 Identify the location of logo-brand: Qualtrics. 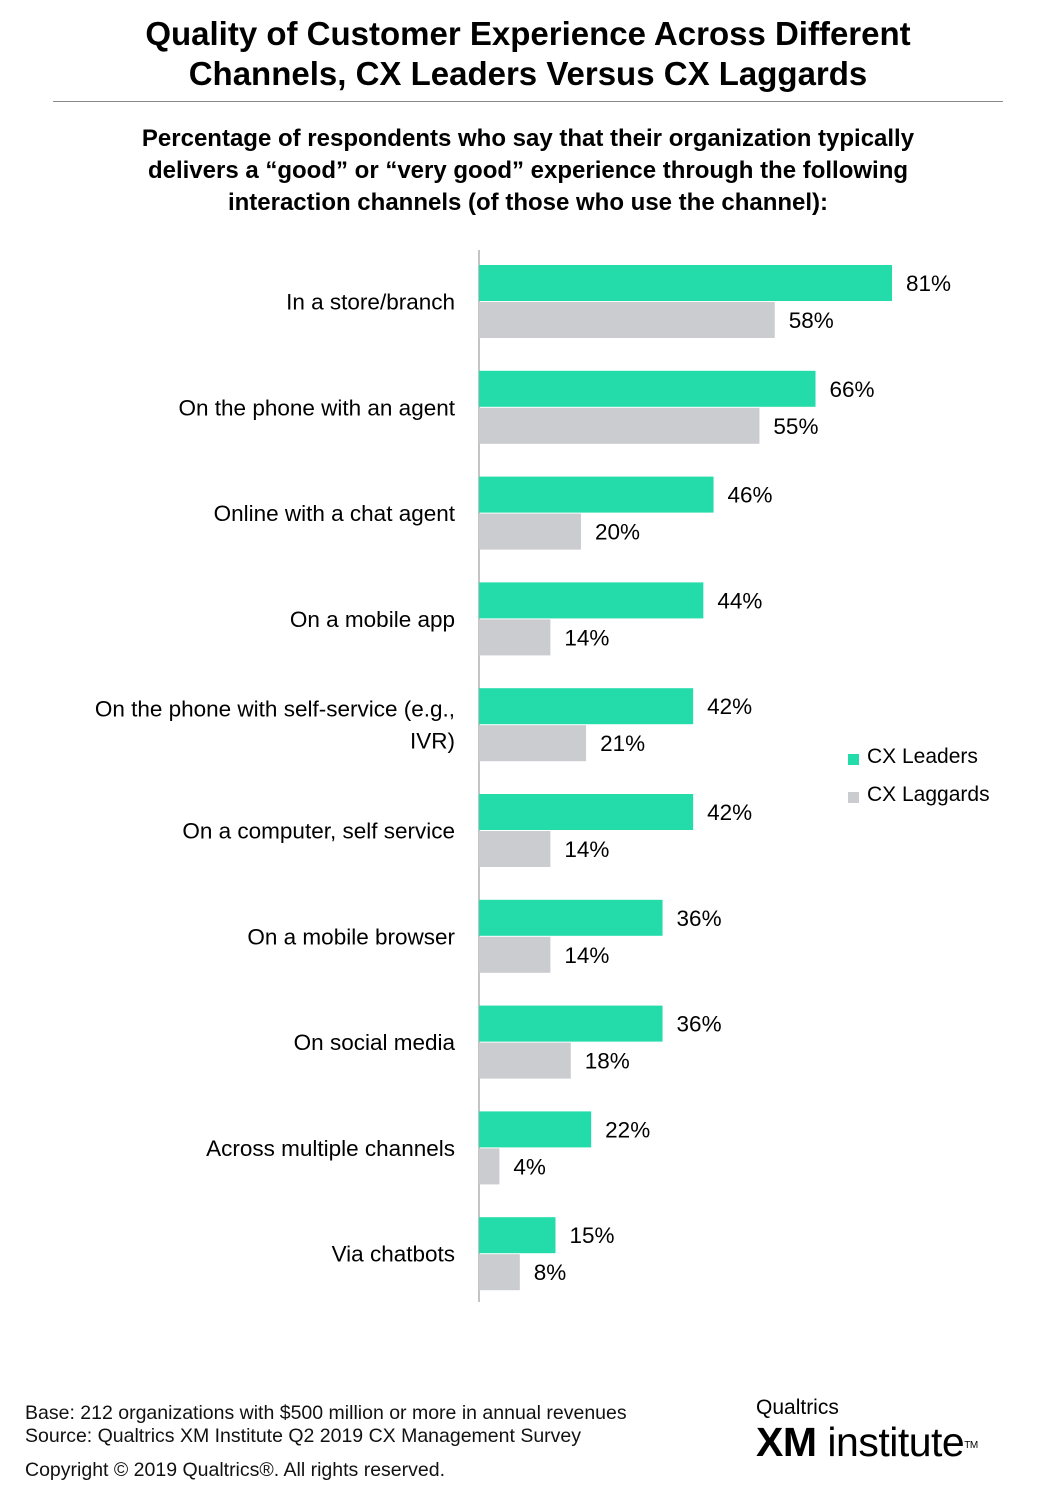
(797, 1407).